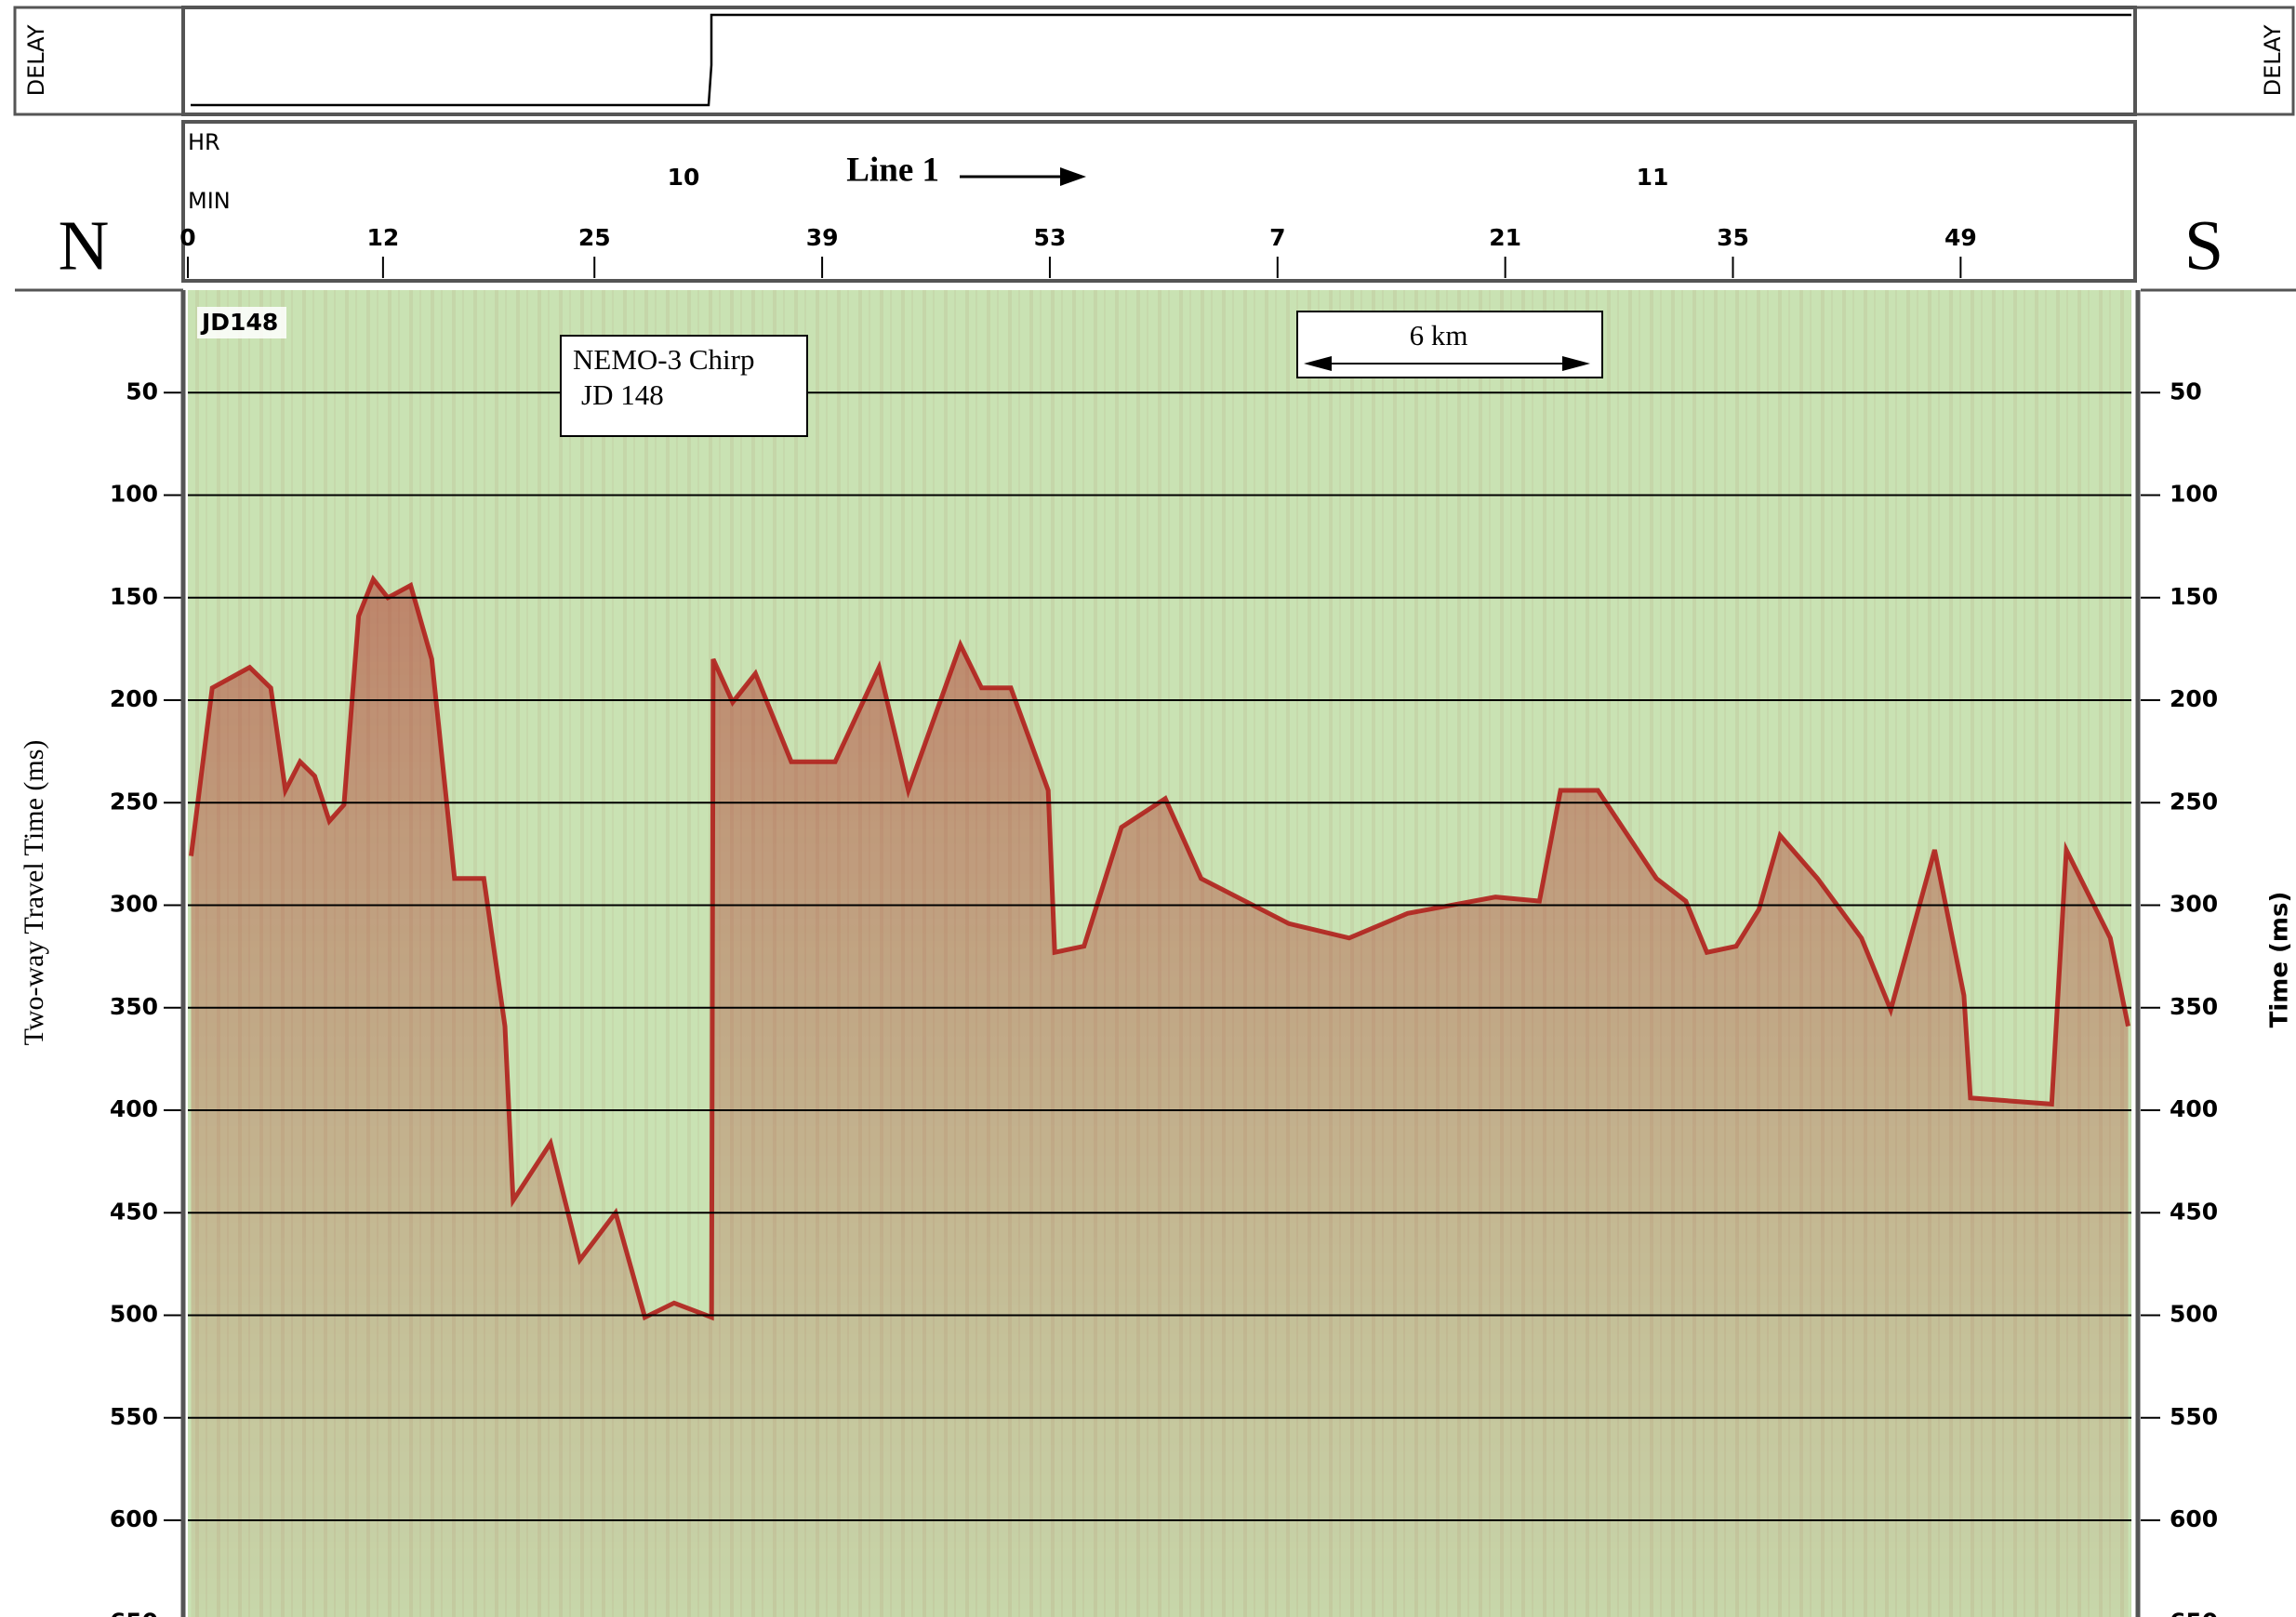  I want to click on annotation: NEMO-3 Chirp, so click(663, 359).